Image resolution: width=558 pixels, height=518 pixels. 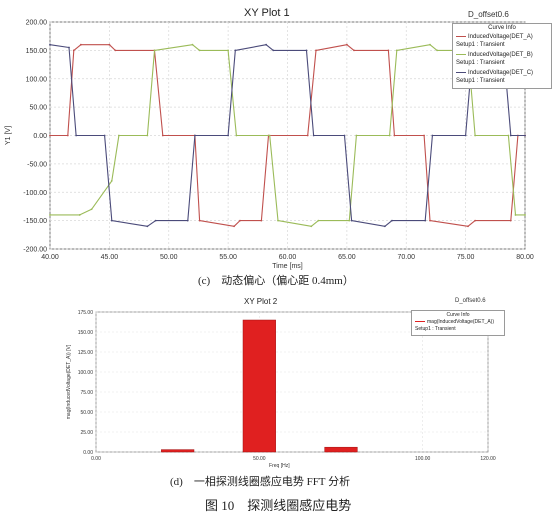 I want to click on legend-label: InducedVoltage(DET_B), so click(x=500, y=55).